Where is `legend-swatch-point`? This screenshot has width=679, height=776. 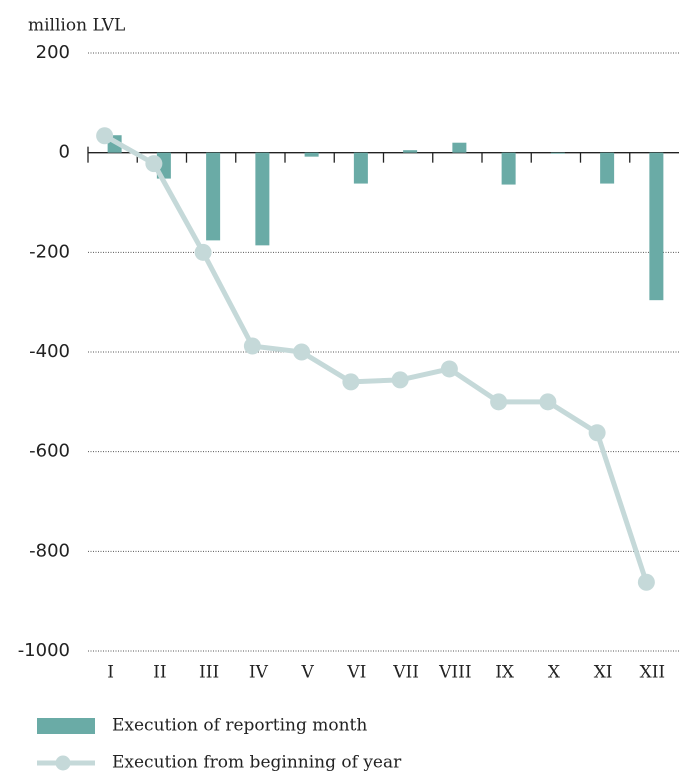
legend-swatch-point is located at coordinates (63, 763).